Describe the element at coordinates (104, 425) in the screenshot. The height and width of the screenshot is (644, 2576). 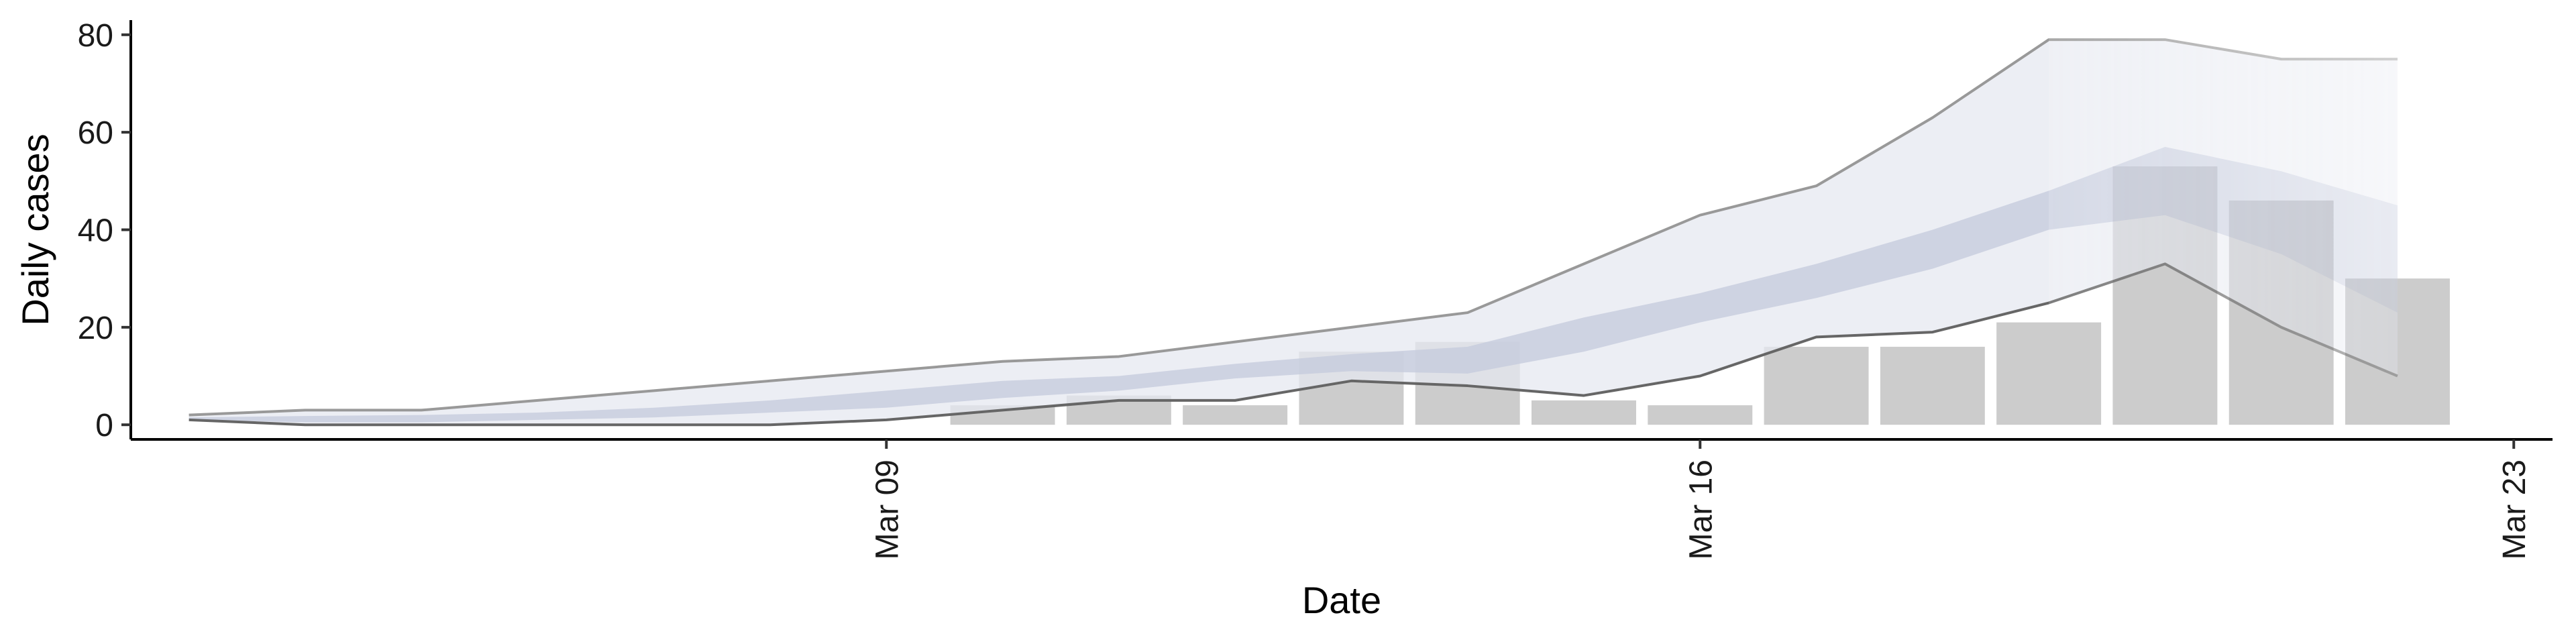
I see `y-tick-label-0: 0` at that location.